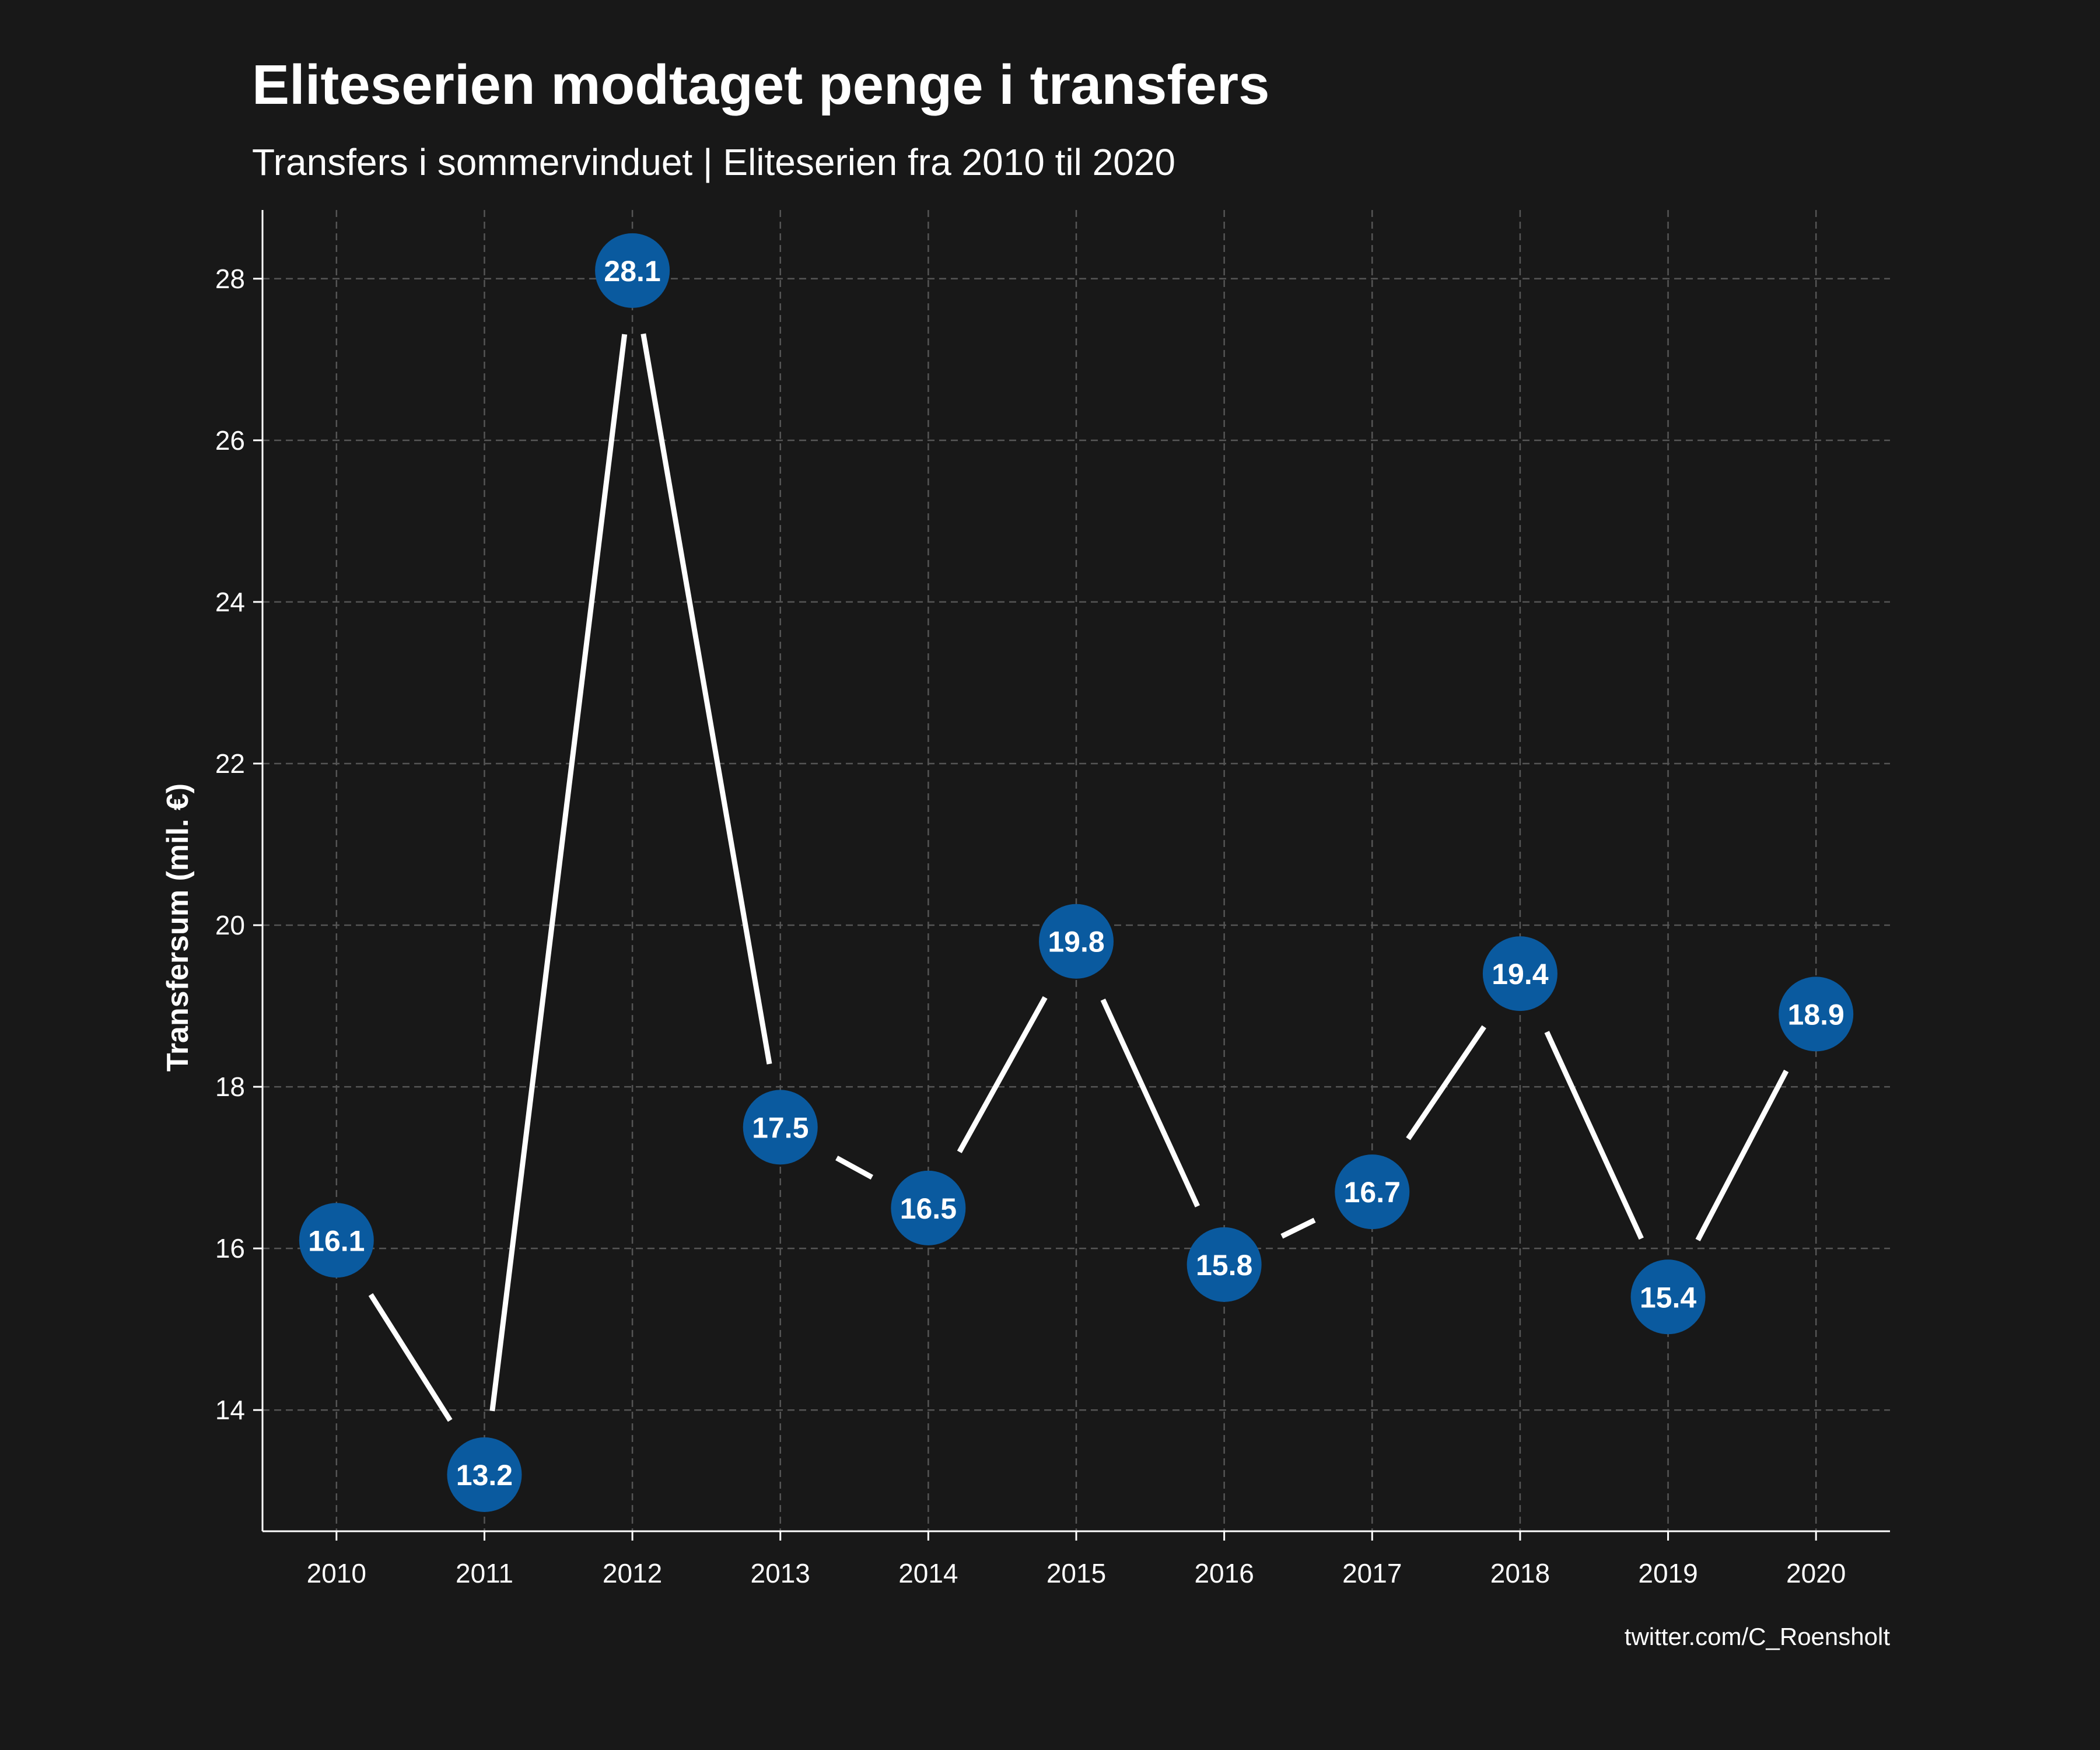  I want to click on data-label: 15.4, so click(1668, 1297).